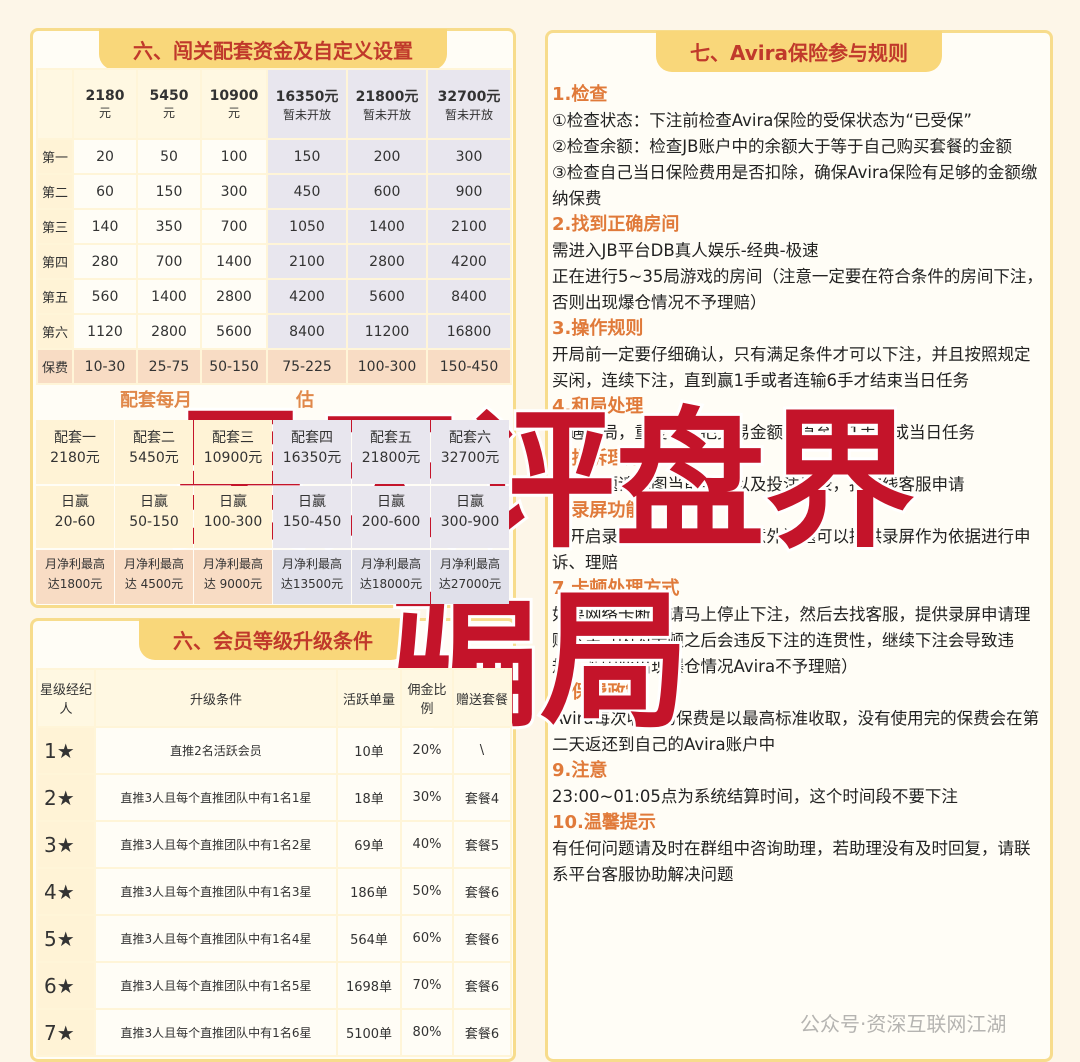  What do you see at coordinates (755, 796) in the screenshot?
I see `rule-text: 23:00~01:05点为系统结算时间，这个时间段不要下注` at bounding box center [755, 796].